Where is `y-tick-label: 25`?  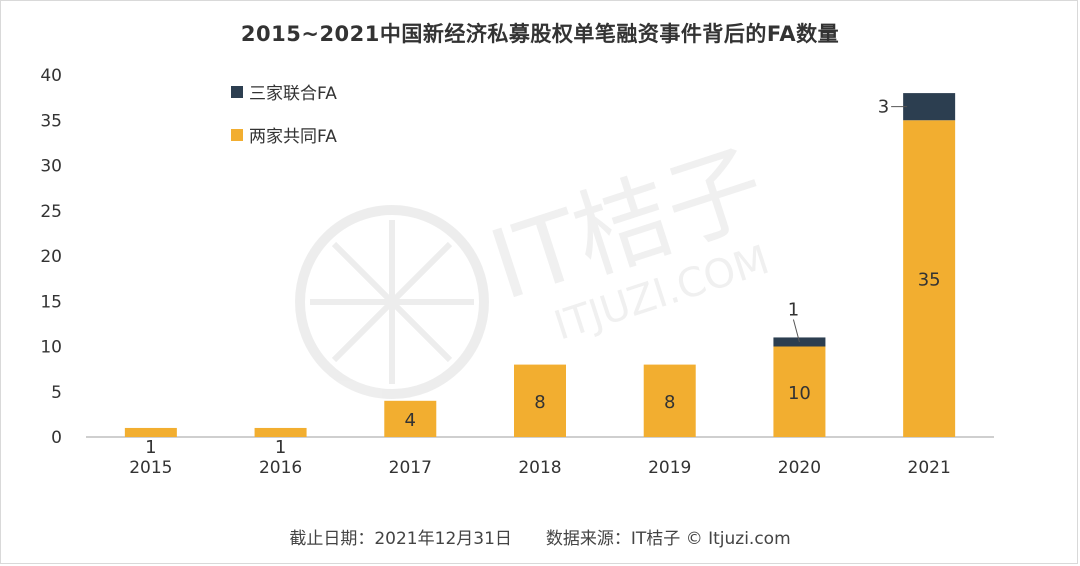 y-tick-label: 25 is located at coordinates (51, 212).